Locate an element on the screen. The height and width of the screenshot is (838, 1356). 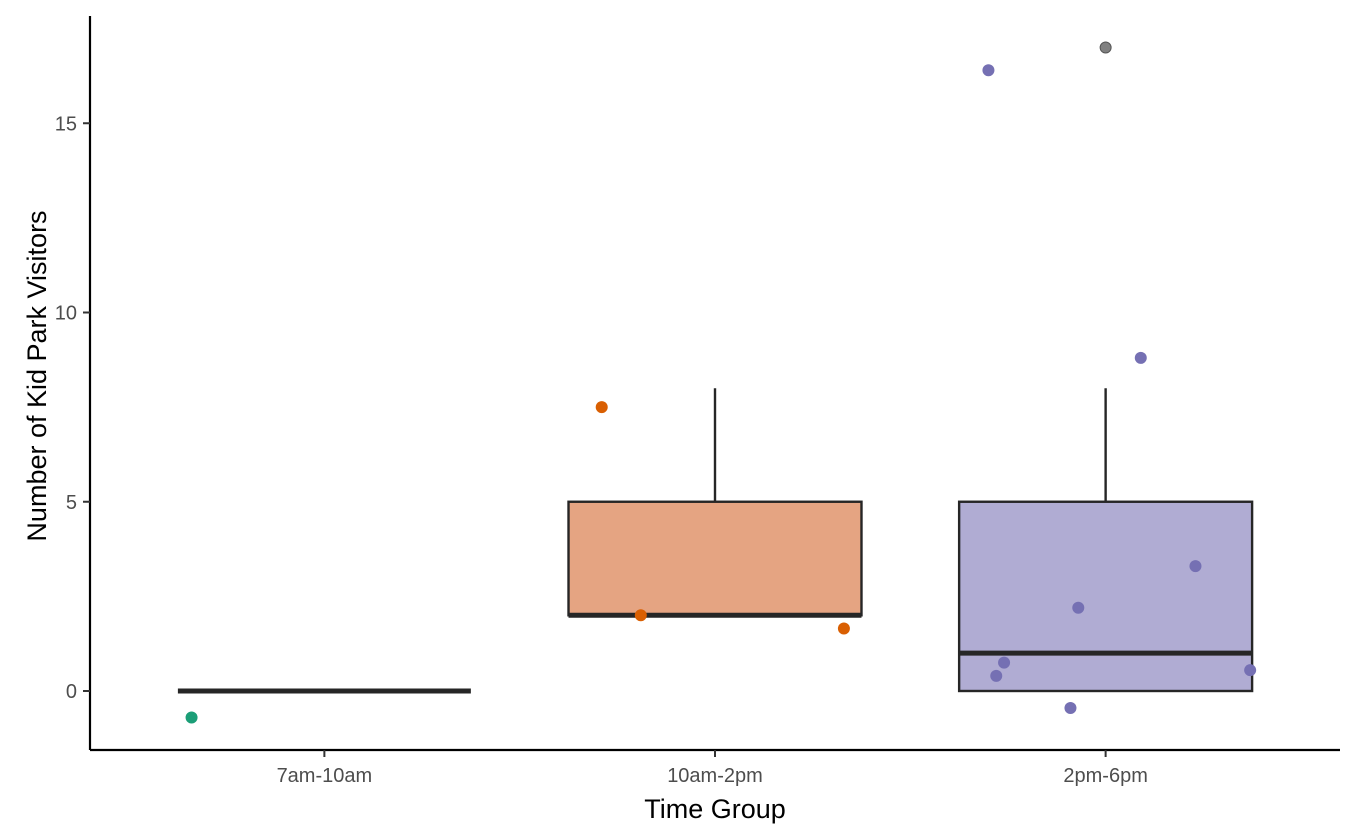
y-tick-label: 10 is located at coordinates (66, 314).